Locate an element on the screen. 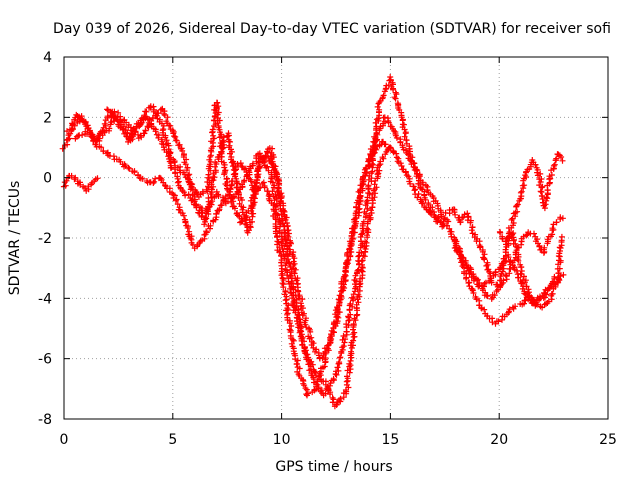  y-tick-label: 2 is located at coordinates (47, 118).